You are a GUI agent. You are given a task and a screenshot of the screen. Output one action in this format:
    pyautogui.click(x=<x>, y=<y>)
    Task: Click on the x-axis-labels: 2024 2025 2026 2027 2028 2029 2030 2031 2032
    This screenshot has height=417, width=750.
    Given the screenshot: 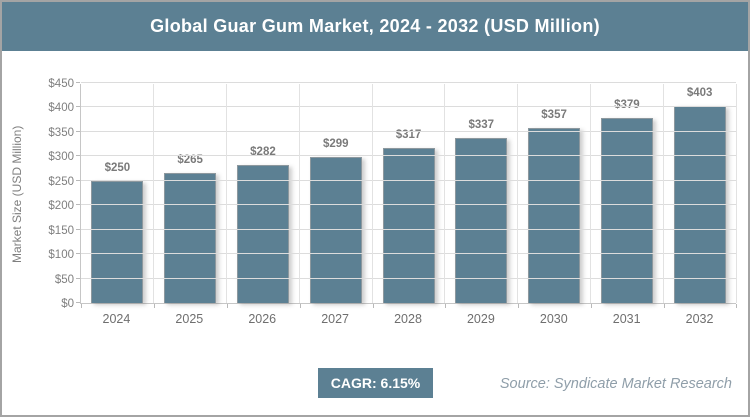 What is the action you would take?
    pyautogui.click(x=408, y=319)
    